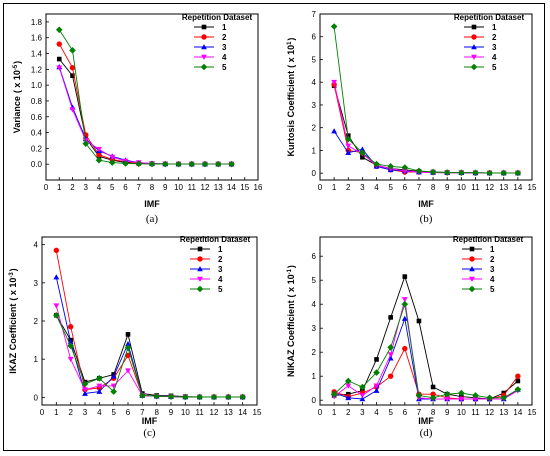  I want to click on y-tick-label: 5, so click(314, 280).